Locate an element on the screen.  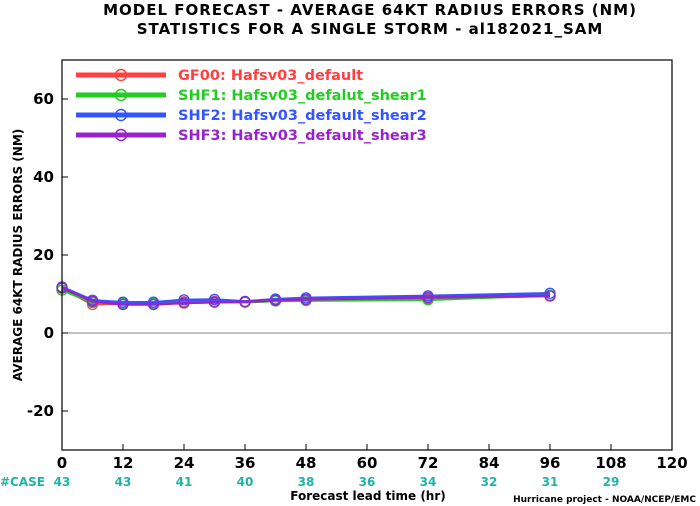
case-count: 36 is located at coordinates (367, 482).